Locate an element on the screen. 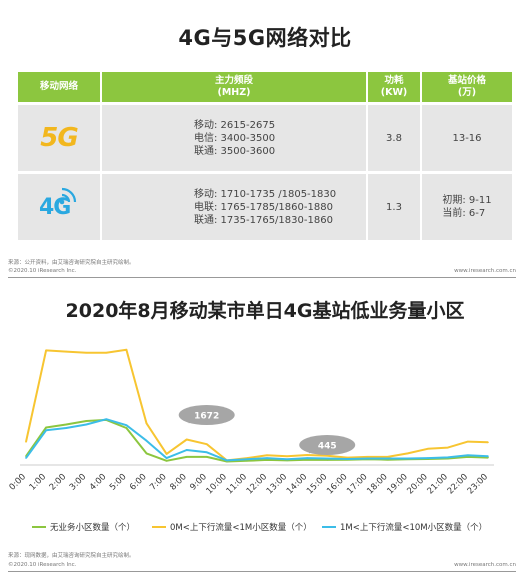 This screenshot has height=587, width=530. x-tick-label: 11:00 is located at coordinates (237, 484).